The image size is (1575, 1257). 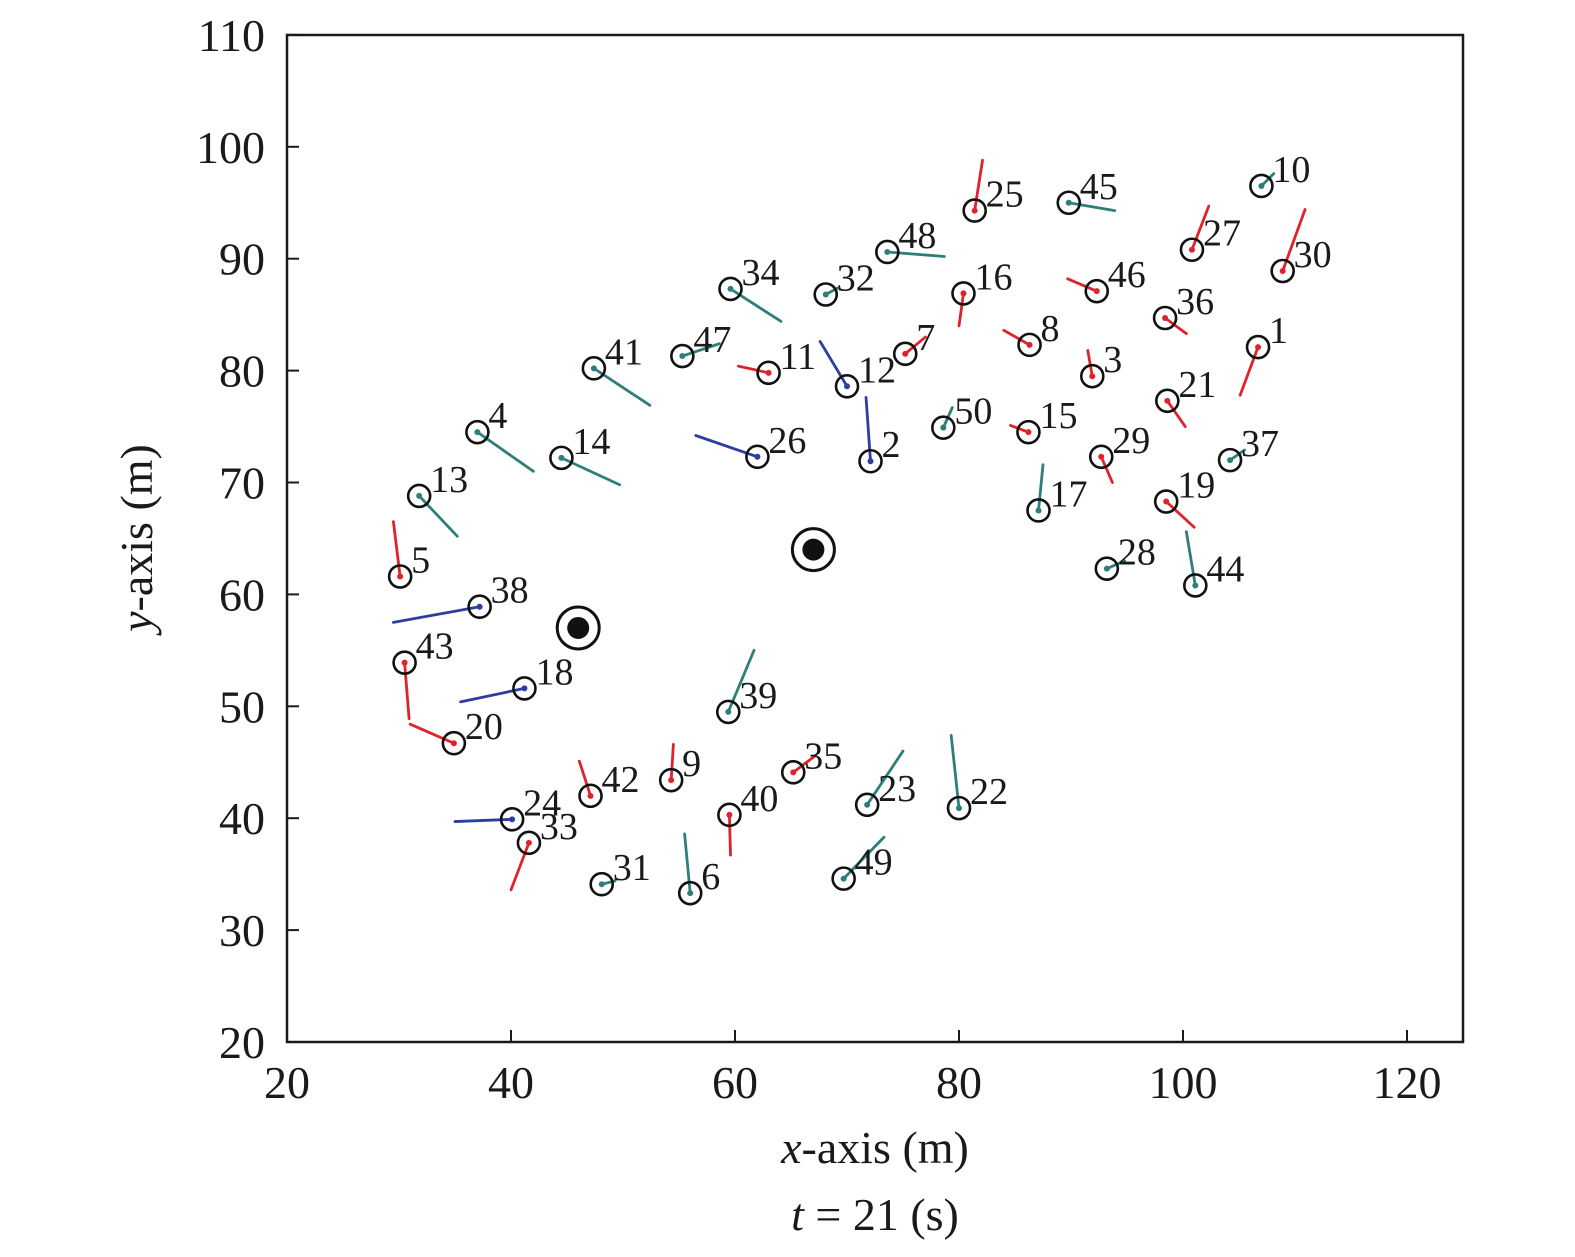 I want to click on time-caption-var: t, so click(x=798, y=1214).